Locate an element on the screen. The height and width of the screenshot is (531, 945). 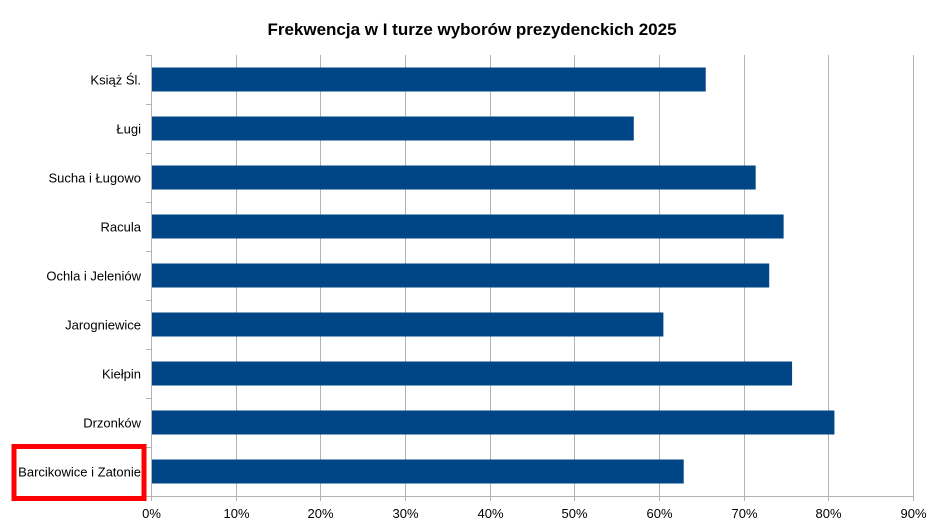
x-tick-label: 80% is located at coordinates (828, 513).